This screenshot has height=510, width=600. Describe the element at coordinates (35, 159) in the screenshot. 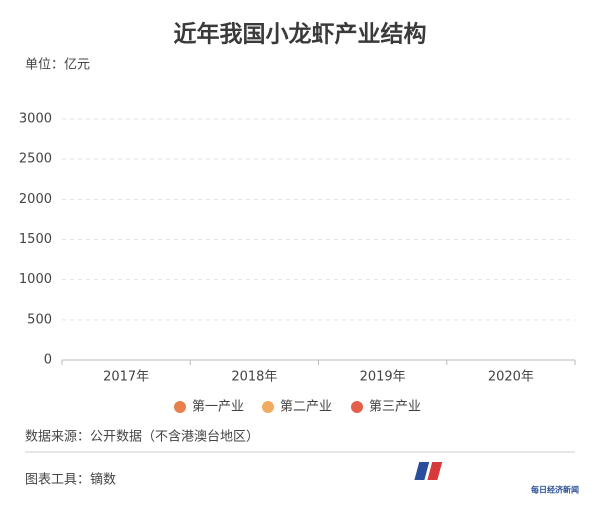

I see `y-tick-label: 2500` at that location.